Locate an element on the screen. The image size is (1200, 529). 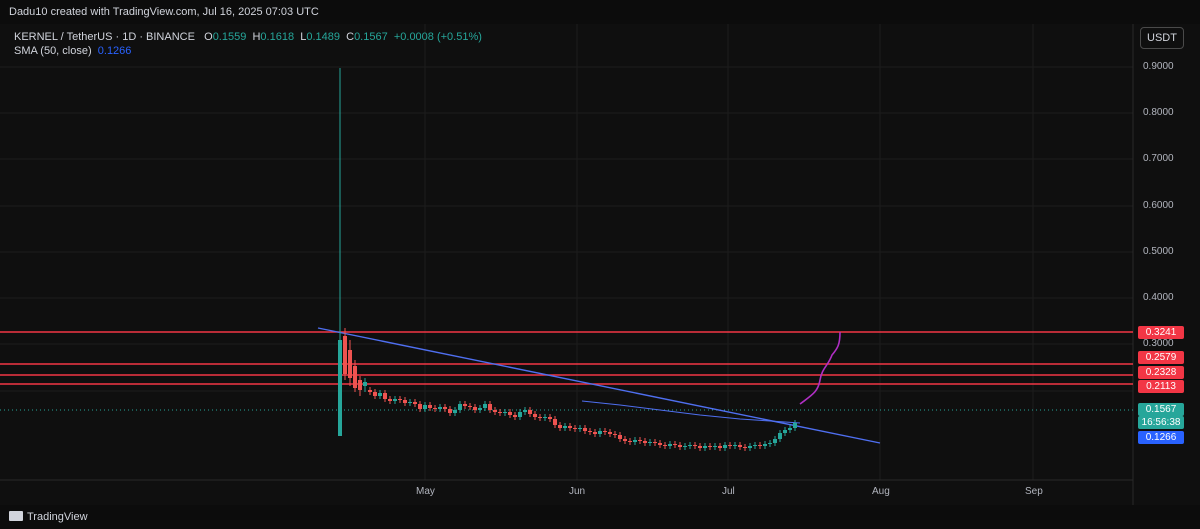
tradingview-logo-icon is located at coordinates (16, 516).